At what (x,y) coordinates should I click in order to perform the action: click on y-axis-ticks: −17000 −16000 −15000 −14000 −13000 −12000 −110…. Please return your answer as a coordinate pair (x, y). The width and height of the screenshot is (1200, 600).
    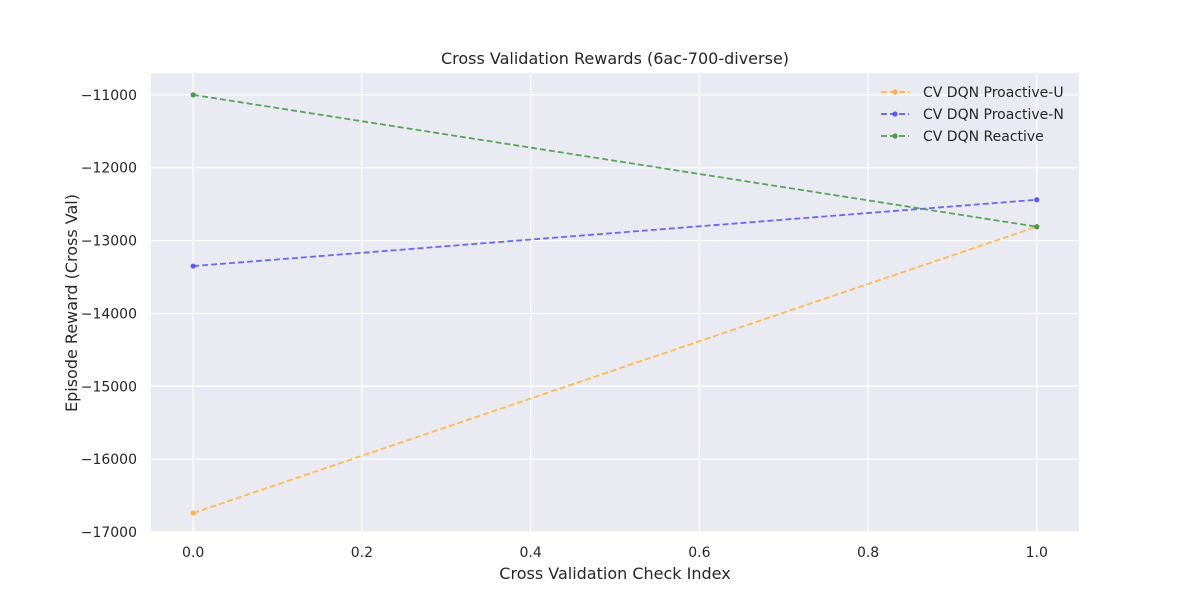
    Looking at the image, I should click on (109, 314).